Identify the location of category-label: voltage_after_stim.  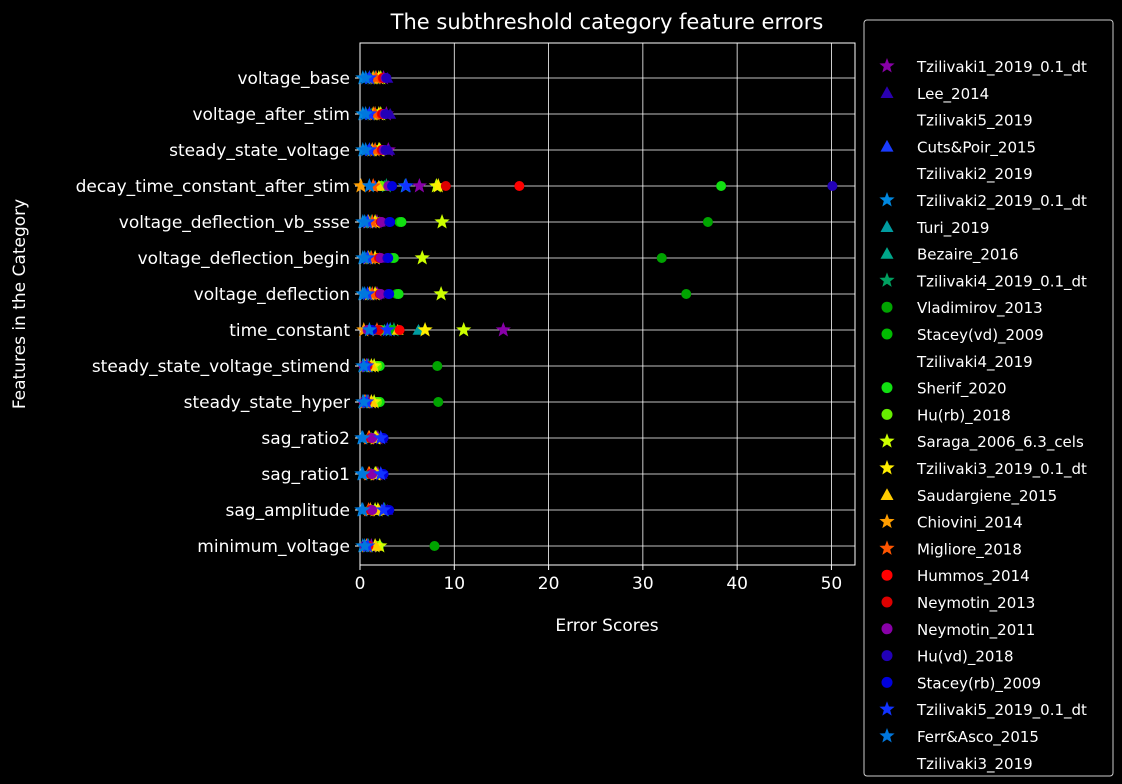
(271, 115).